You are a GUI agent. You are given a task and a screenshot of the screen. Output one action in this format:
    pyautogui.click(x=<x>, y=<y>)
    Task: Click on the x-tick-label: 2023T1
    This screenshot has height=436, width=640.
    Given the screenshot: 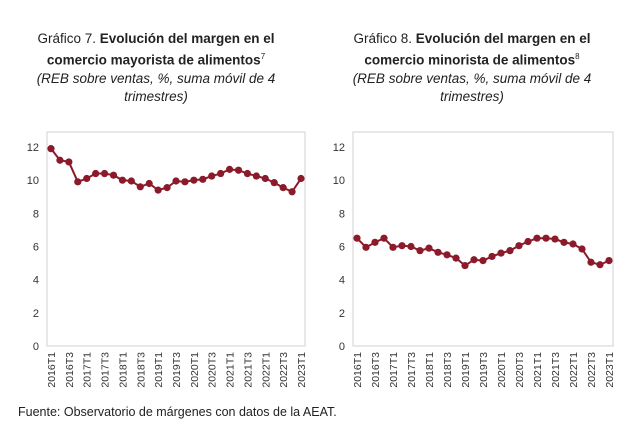 What is the action you would take?
    pyautogui.click(x=302, y=370)
    